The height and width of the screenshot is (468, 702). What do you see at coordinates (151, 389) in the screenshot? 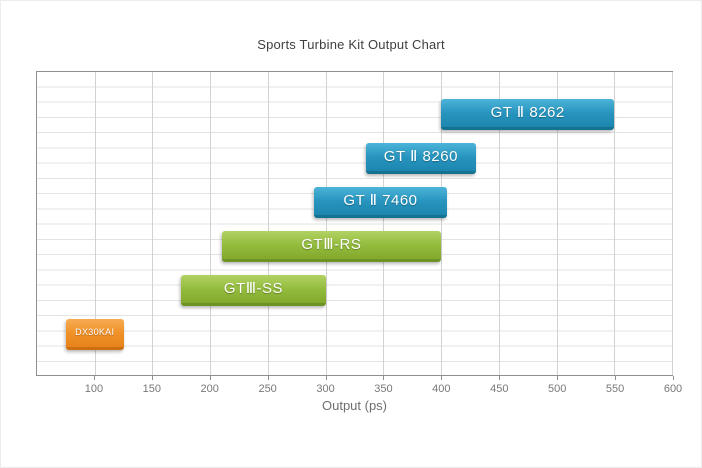
I see `x-tick-label: 150` at bounding box center [151, 389].